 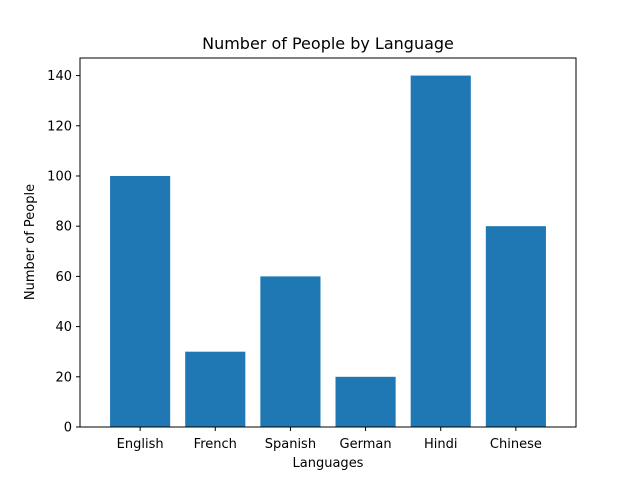 What do you see at coordinates (63, 327) in the screenshot?
I see `y-tick-label-40: 40` at bounding box center [63, 327].